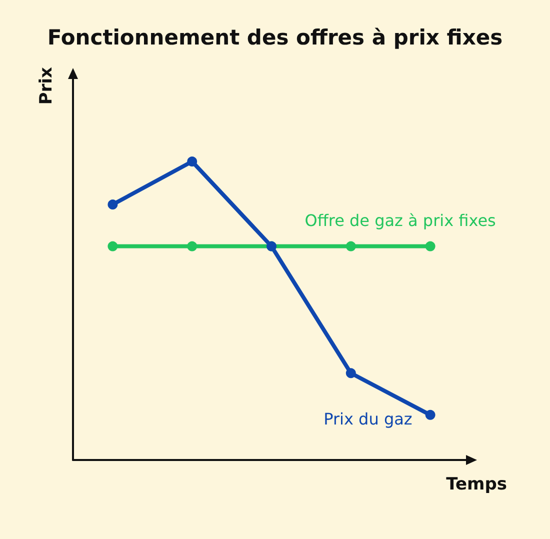  I want to click on series-label: Prix du gaz, so click(368, 418).